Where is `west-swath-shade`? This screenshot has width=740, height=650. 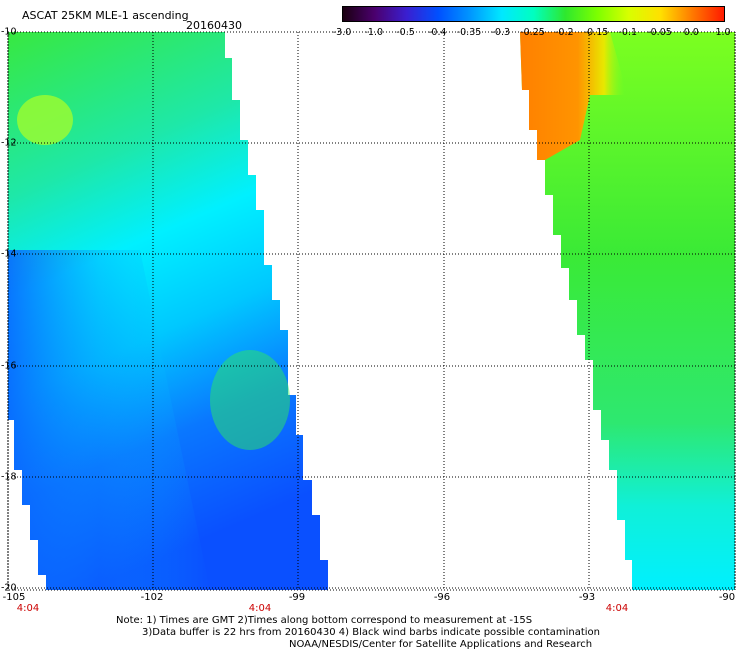
west-swath-shade is located at coordinates (109, 420).